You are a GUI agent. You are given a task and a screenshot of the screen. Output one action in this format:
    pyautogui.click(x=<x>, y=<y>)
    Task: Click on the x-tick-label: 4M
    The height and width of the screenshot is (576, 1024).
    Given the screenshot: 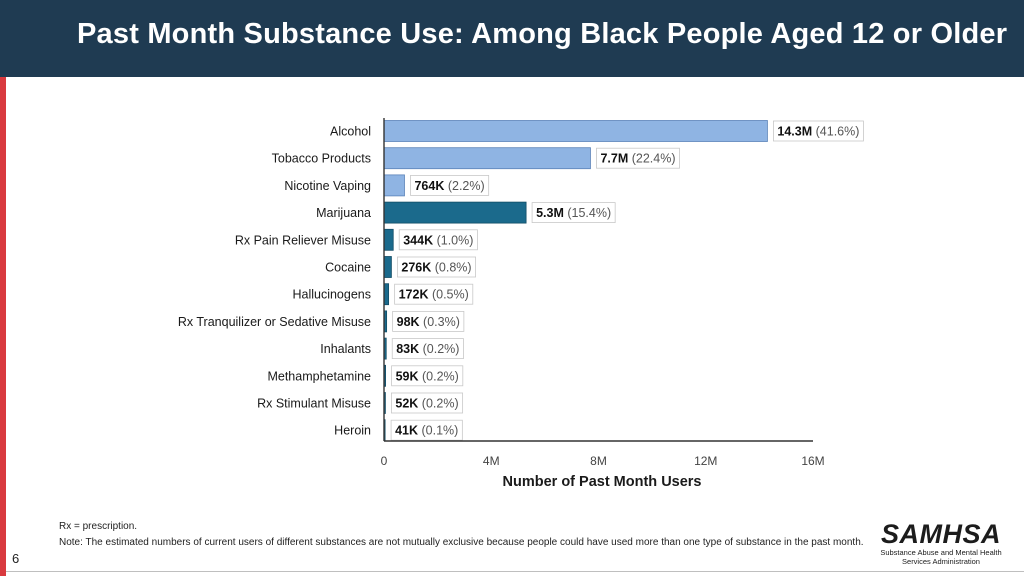 What is the action you would take?
    pyautogui.click(x=491, y=461)
    